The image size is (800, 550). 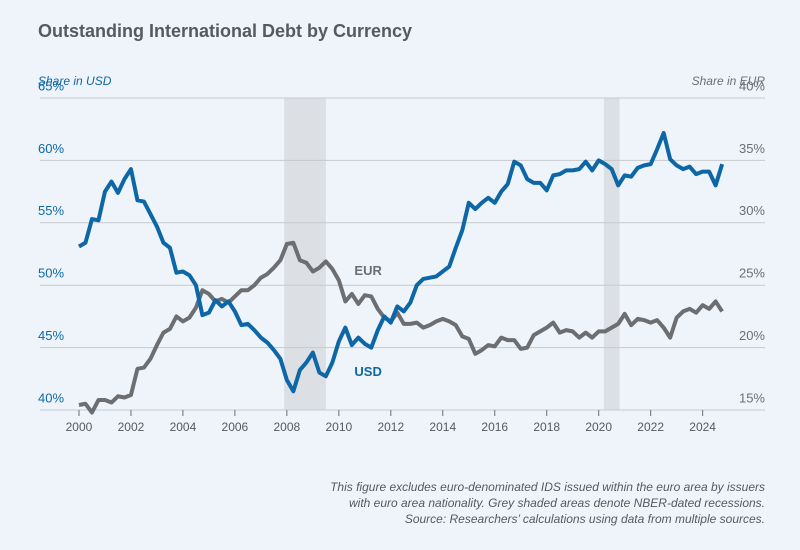 I want to click on x-tick-label: 2022, so click(x=650, y=427).